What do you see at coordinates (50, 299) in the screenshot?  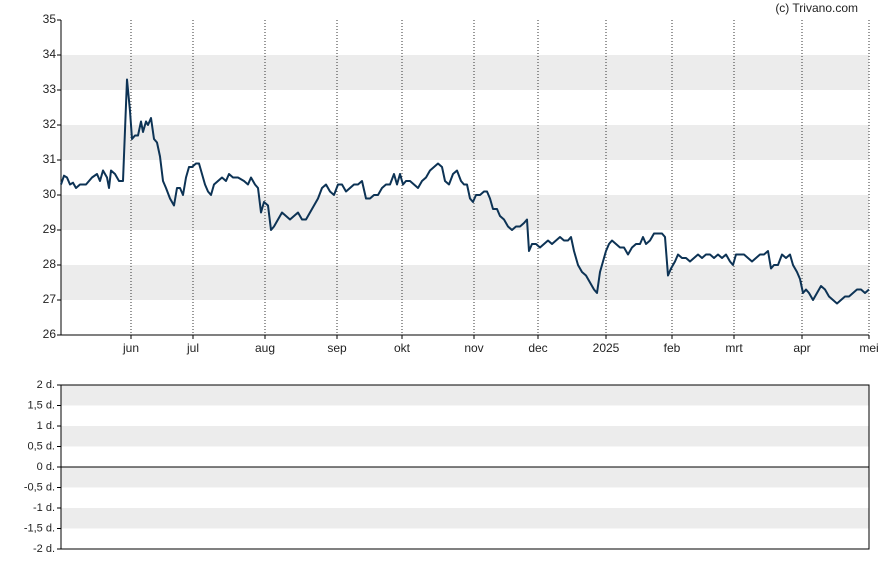 I see `y-tick-label: 27` at bounding box center [50, 299].